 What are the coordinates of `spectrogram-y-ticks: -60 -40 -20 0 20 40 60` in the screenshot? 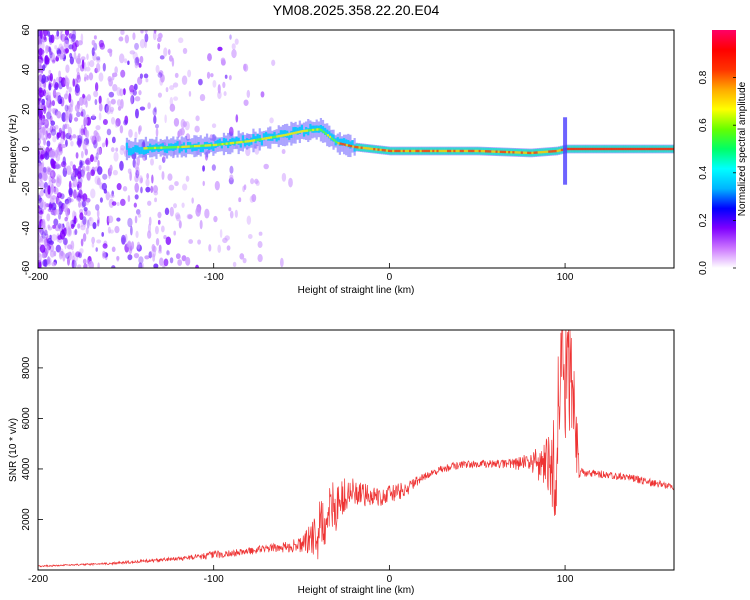 It's located at (32, 149).